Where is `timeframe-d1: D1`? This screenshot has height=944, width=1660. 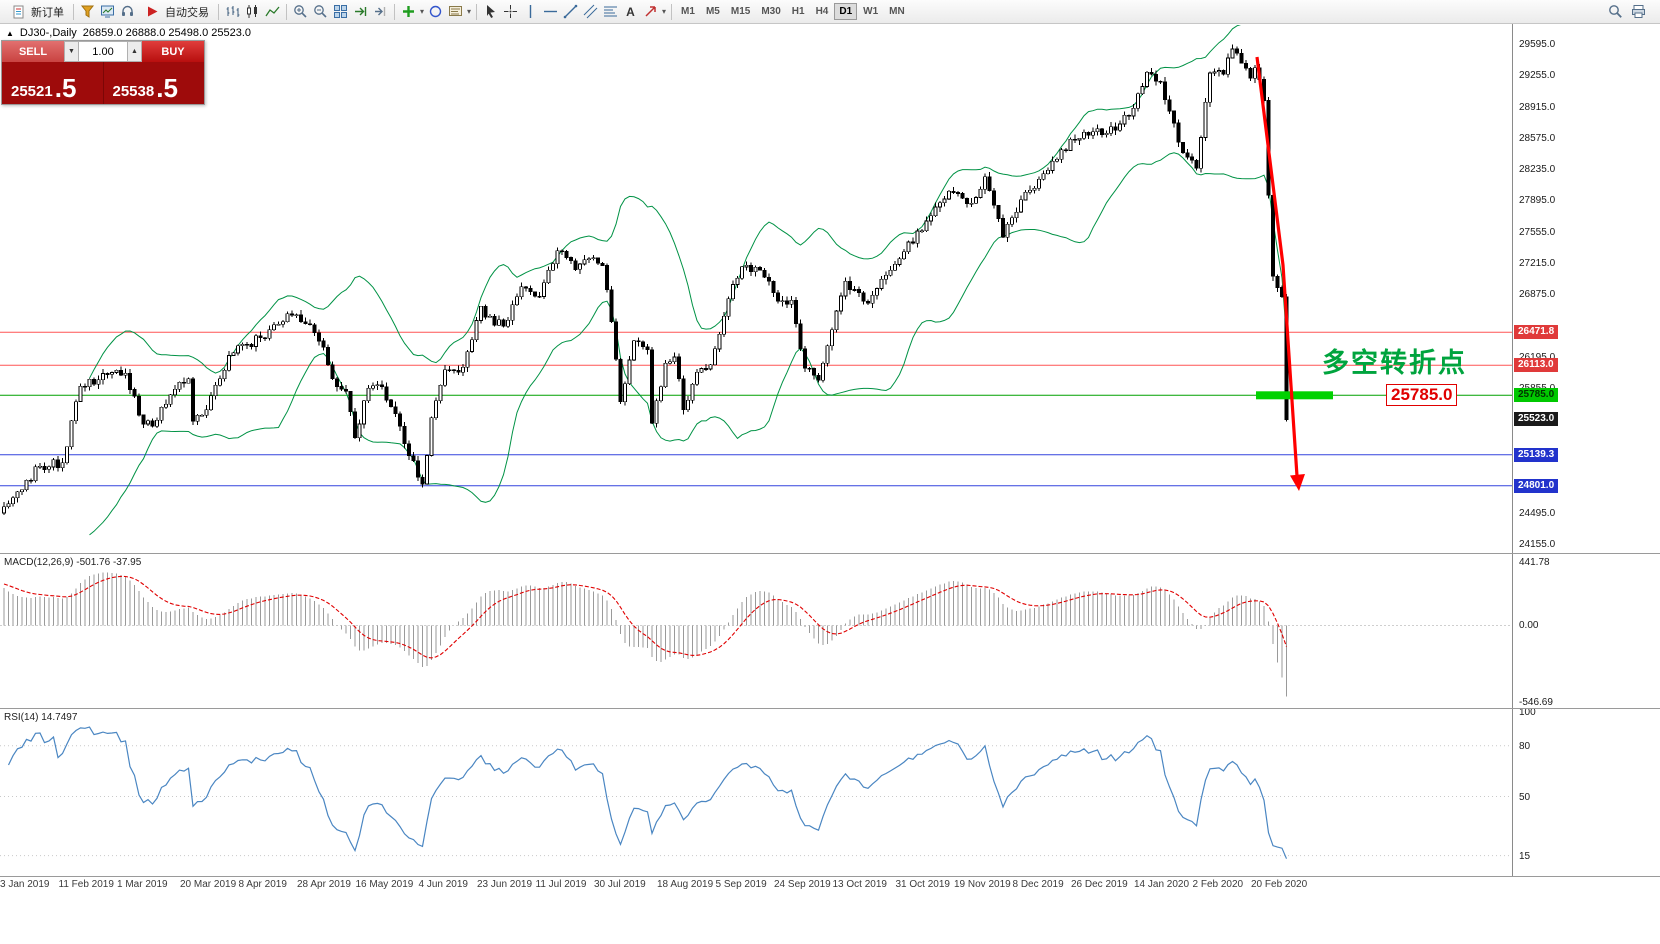 timeframe-d1: D1 is located at coordinates (846, 11).